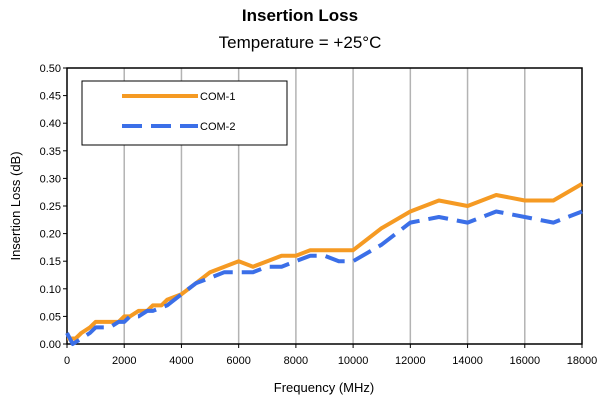  What do you see at coordinates (324, 387) in the screenshot?
I see `x-axis-label: Frequency (MHz)` at bounding box center [324, 387].